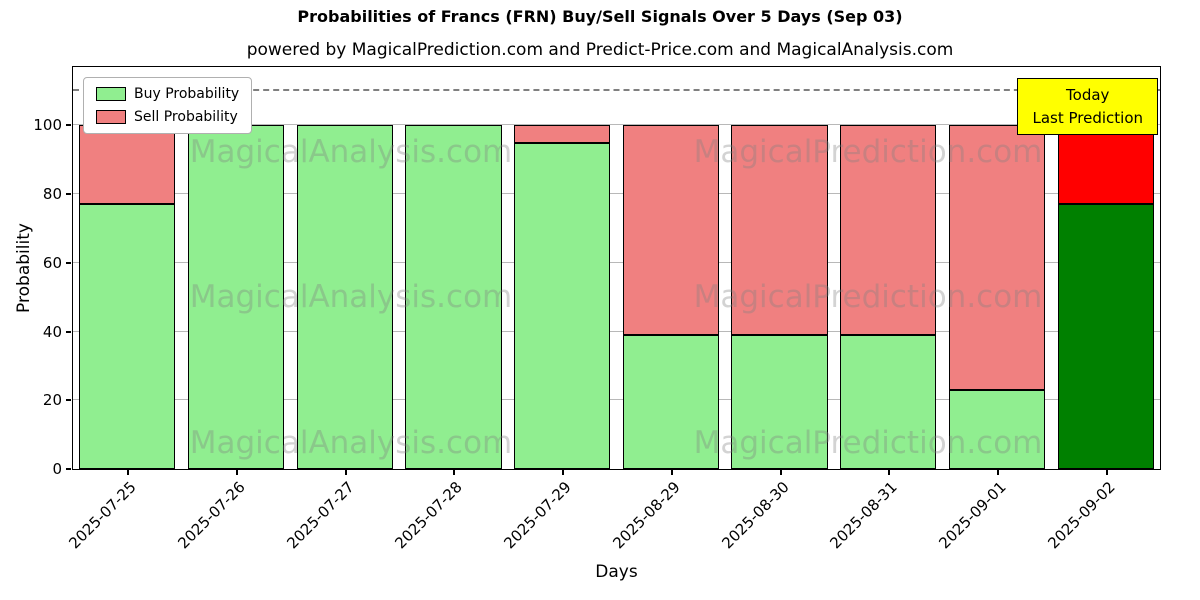  I want to click on annotation-line1: Today, so click(1088, 95).